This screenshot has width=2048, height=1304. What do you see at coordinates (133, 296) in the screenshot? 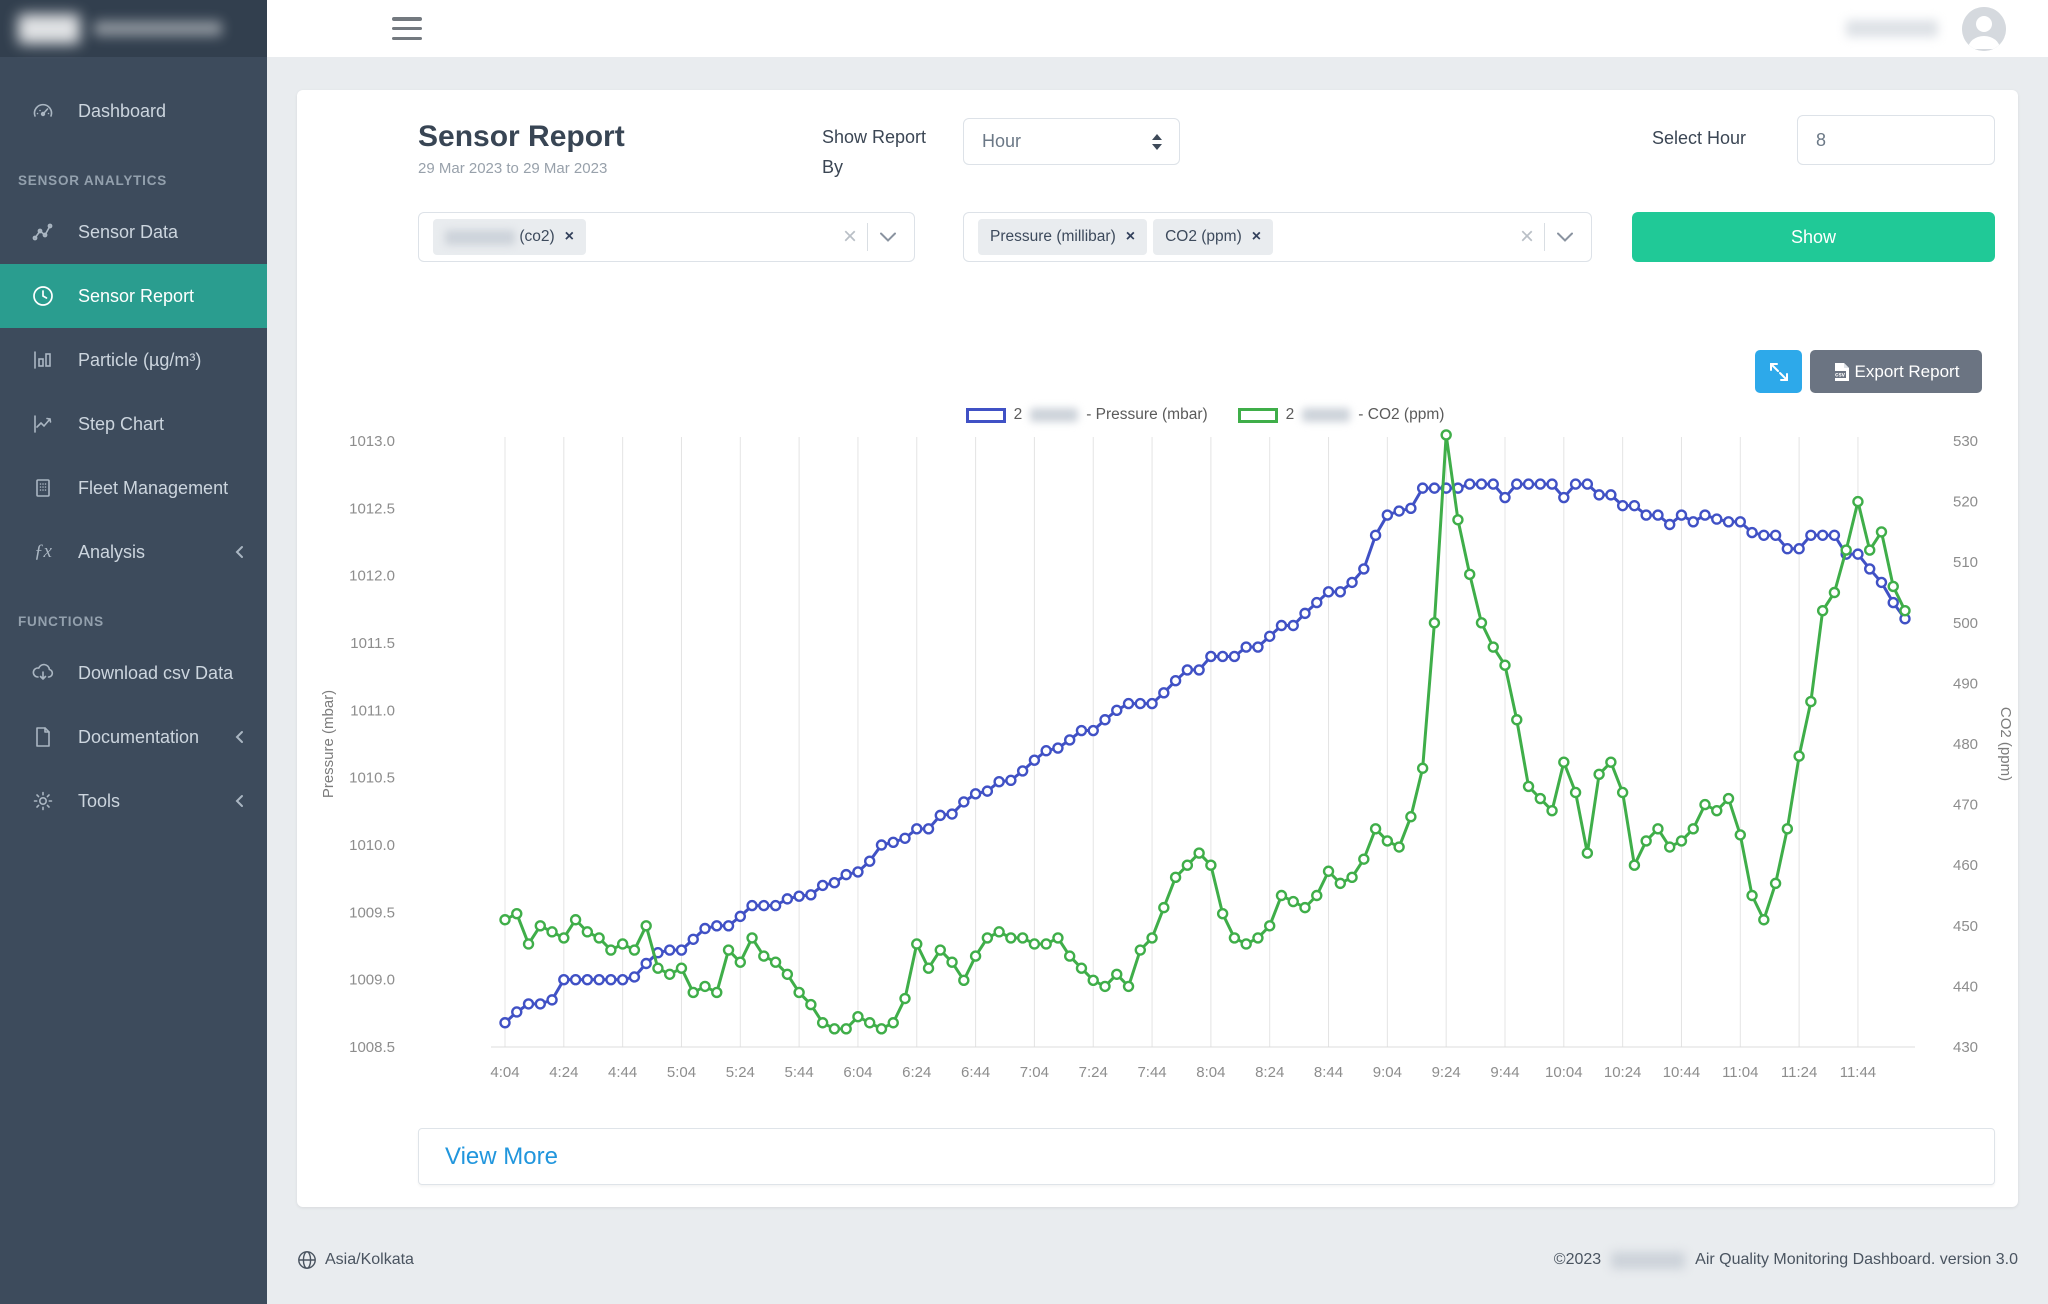
I see `sidebar-item-sensor-report: Sensor Report` at bounding box center [133, 296].